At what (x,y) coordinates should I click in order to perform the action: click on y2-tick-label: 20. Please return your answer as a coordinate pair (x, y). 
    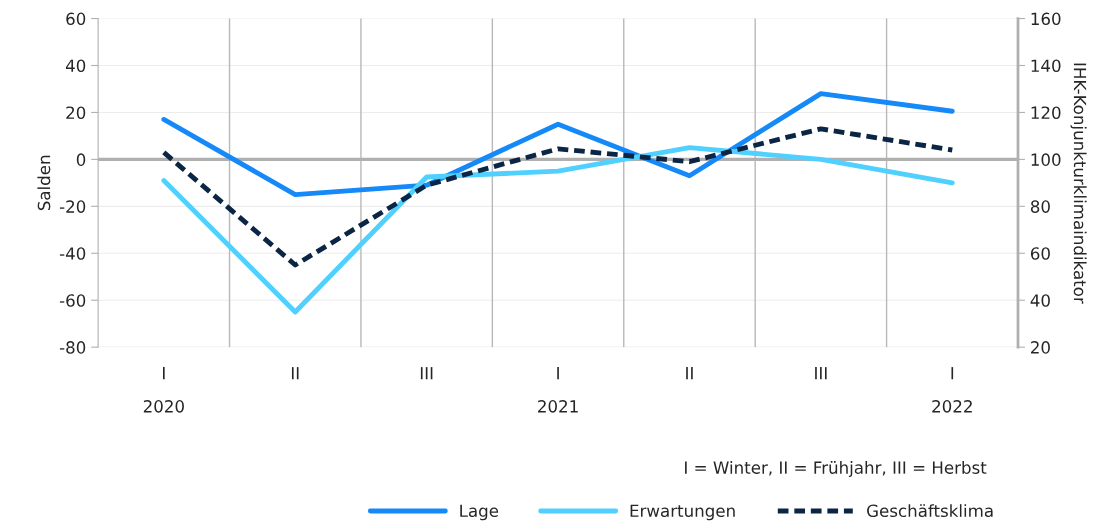
    Looking at the image, I should click on (1040, 347).